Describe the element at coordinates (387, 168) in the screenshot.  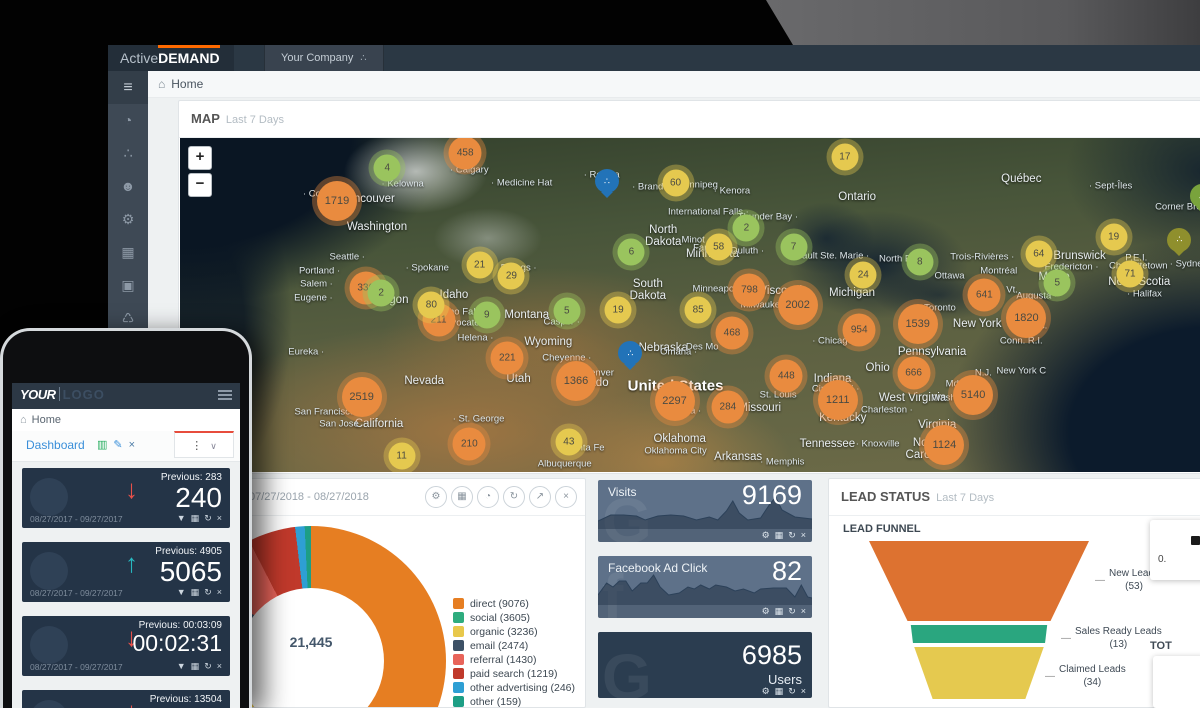
I see `map-cluster-marker: 4` at that location.